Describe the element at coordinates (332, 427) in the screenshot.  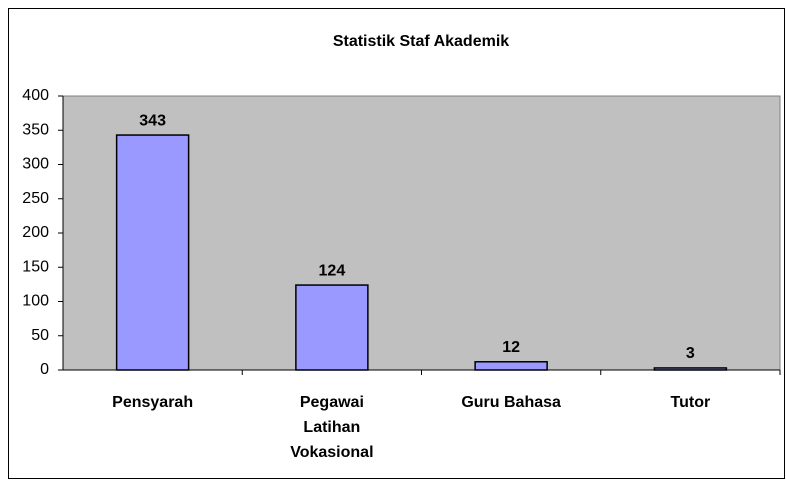
I see `x-tick-label: Pegawai Latihan Vokasional` at that location.